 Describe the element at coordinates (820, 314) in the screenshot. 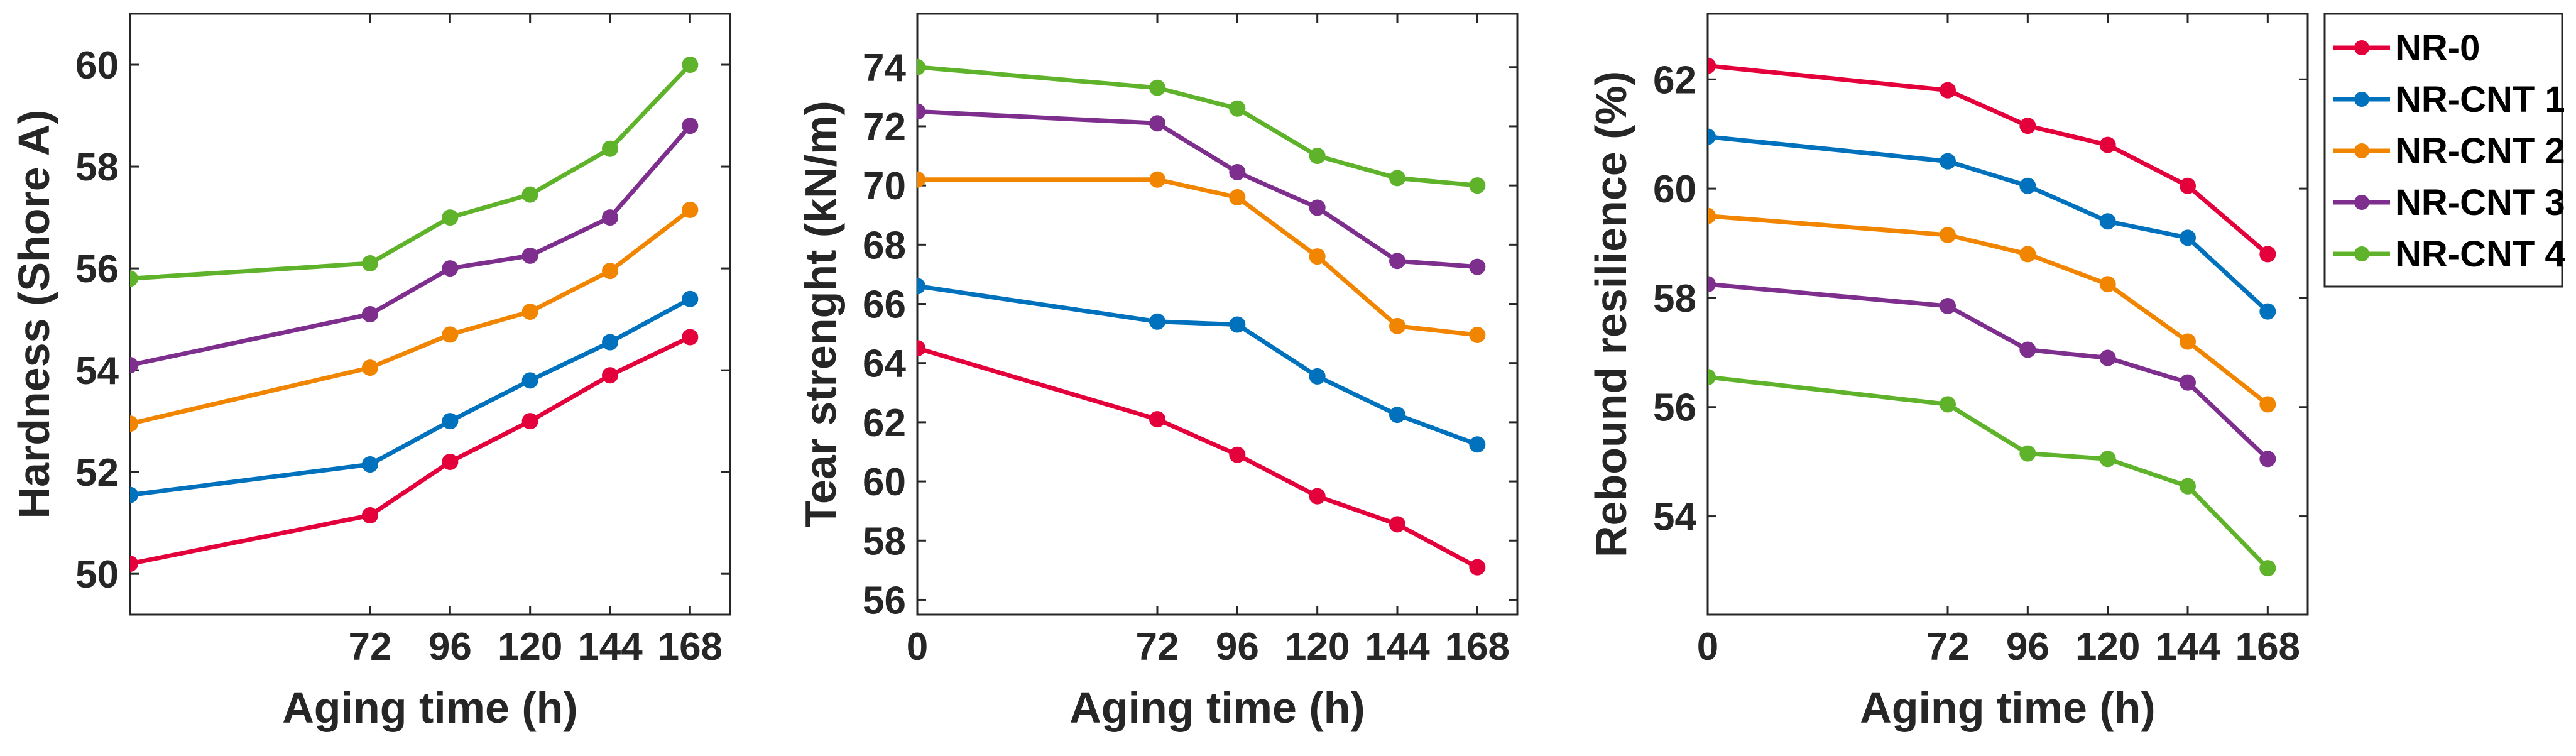

I see `y-axis-title: Tear strenght (kN/m)` at that location.